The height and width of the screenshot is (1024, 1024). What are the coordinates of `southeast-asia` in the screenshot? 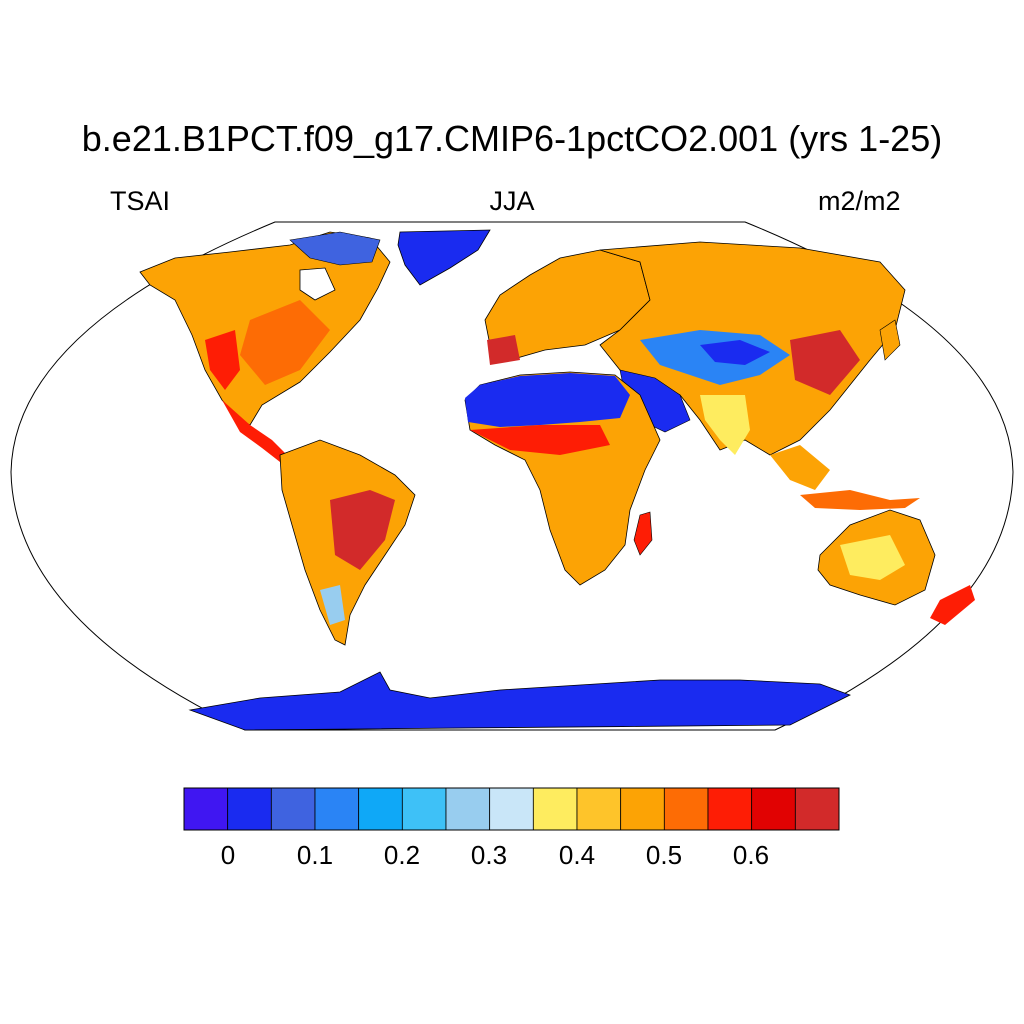 It's located at (800, 467).